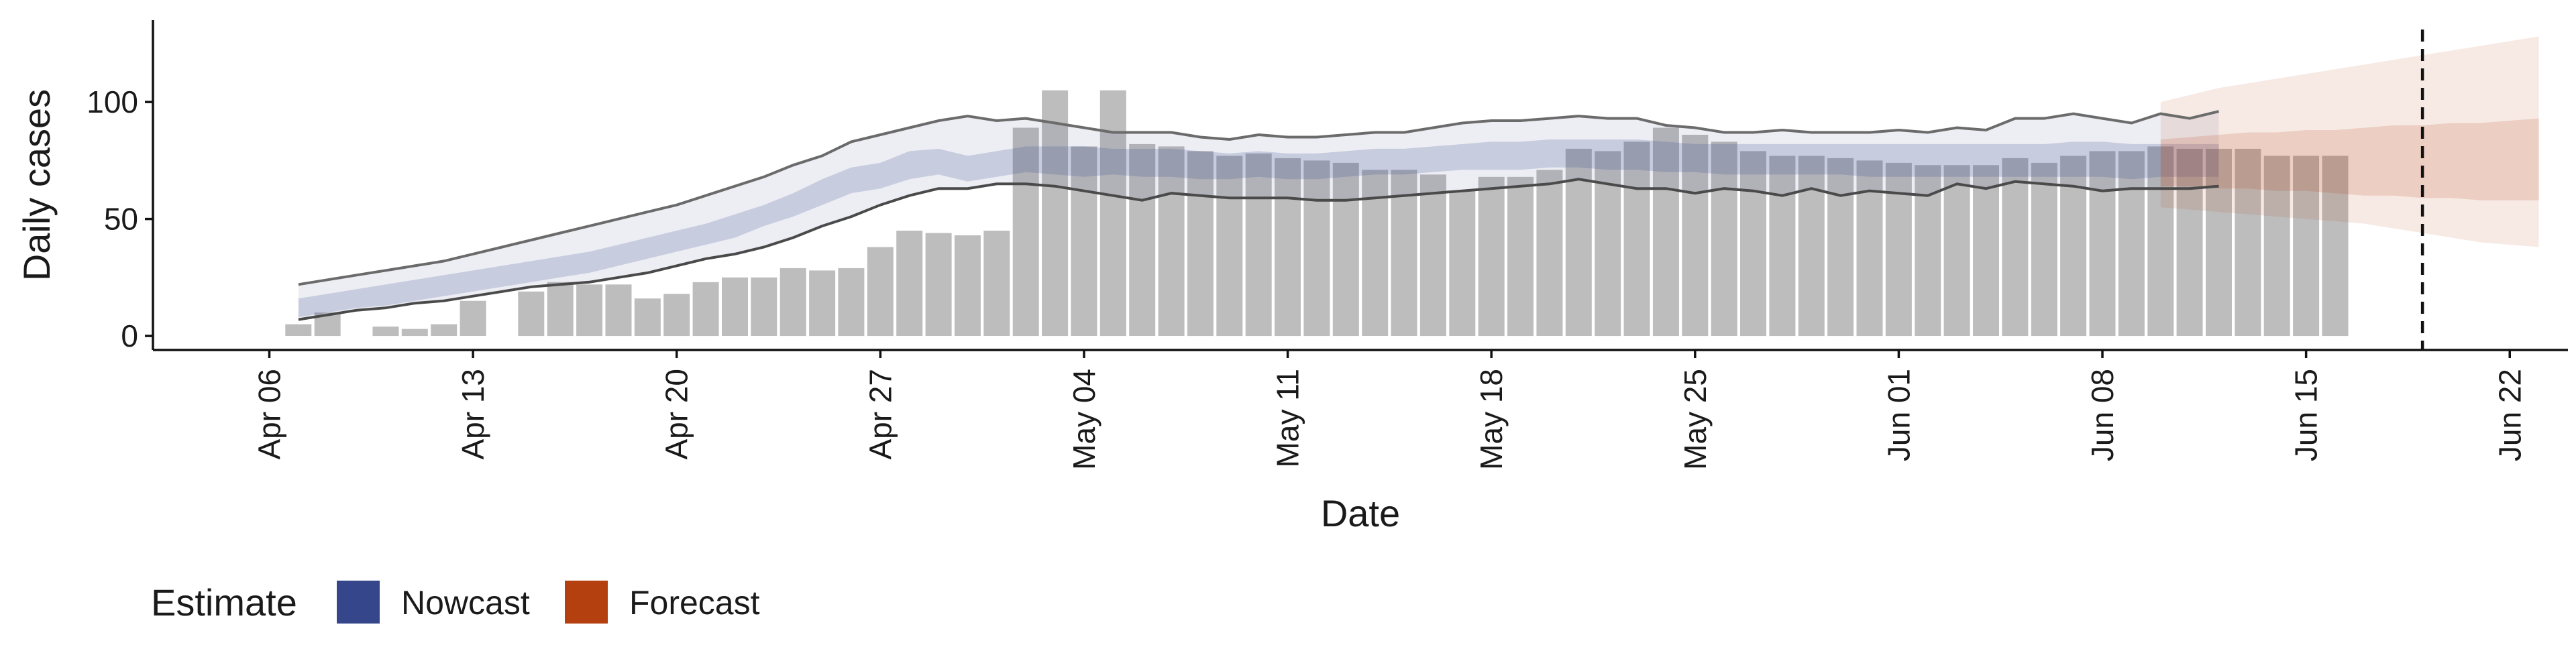  What do you see at coordinates (472, 414) in the screenshot?
I see `x-tick-label: Apr 13` at bounding box center [472, 414].